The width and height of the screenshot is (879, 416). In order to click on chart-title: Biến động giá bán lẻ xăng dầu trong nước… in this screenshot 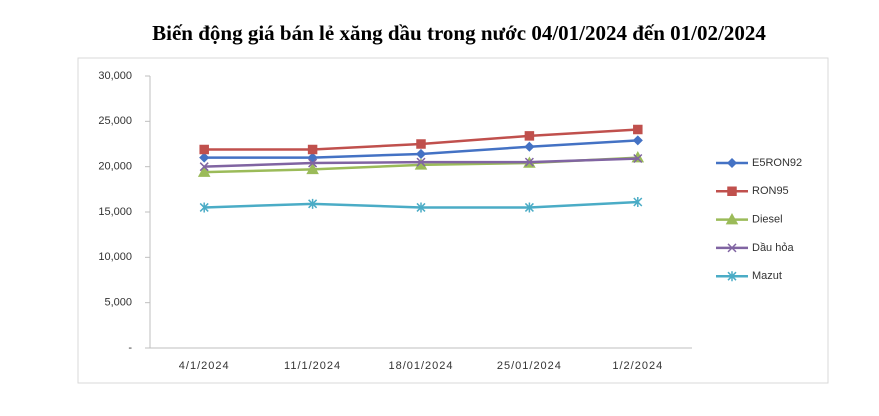, I will do `click(459, 33)`.